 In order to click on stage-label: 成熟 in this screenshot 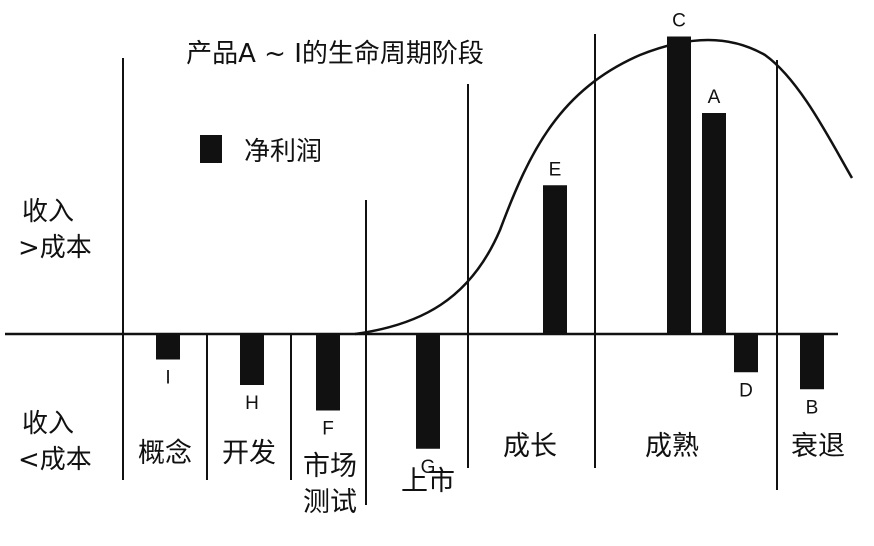, I will do `click(672, 446)`.